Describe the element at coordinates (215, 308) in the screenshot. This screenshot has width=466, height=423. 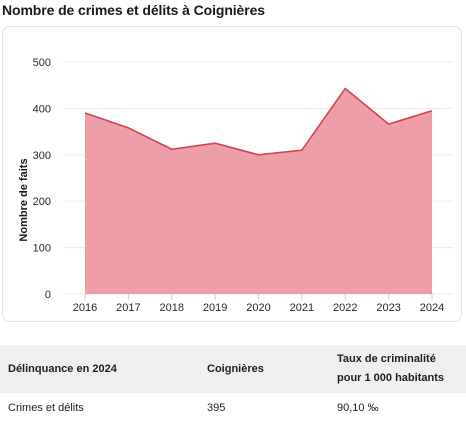
I see `x-tick-label: 2019` at that location.